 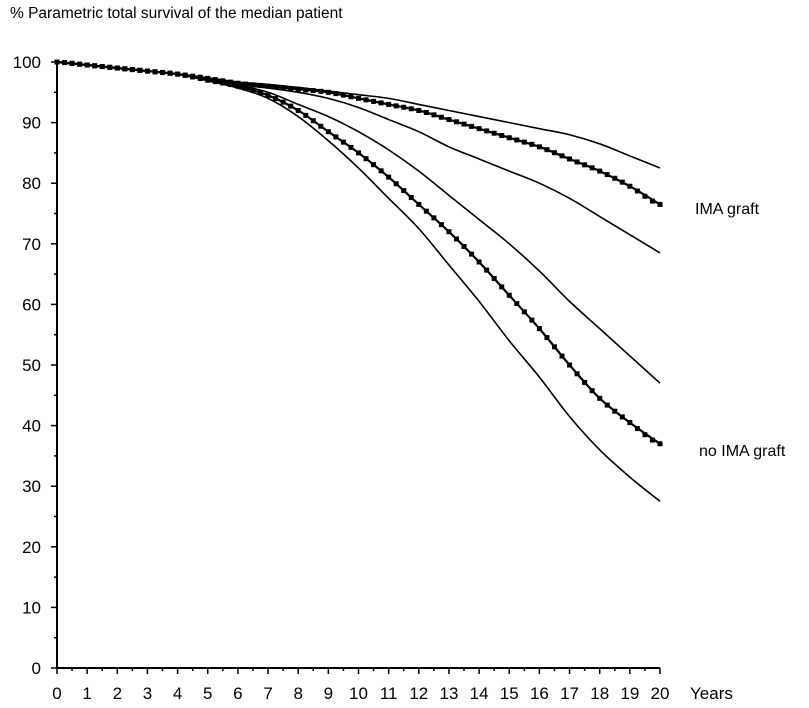 What do you see at coordinates (117, 693) in the screenshot?
I see `x-tick-label: 2` at bounding box center [117, 693].